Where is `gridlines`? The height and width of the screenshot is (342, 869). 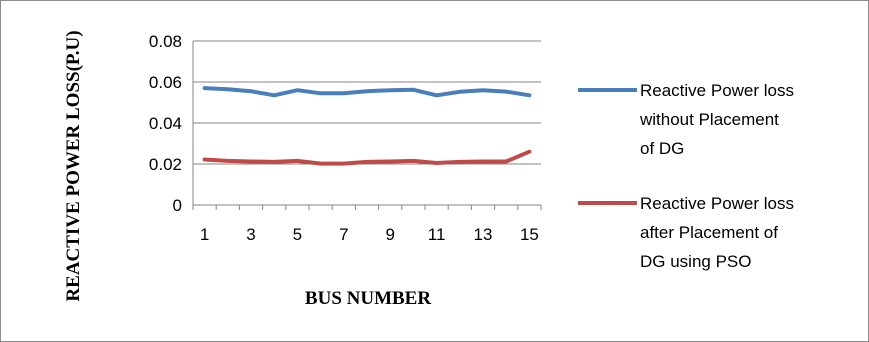
gridlines is located at coordinates (367, 102).